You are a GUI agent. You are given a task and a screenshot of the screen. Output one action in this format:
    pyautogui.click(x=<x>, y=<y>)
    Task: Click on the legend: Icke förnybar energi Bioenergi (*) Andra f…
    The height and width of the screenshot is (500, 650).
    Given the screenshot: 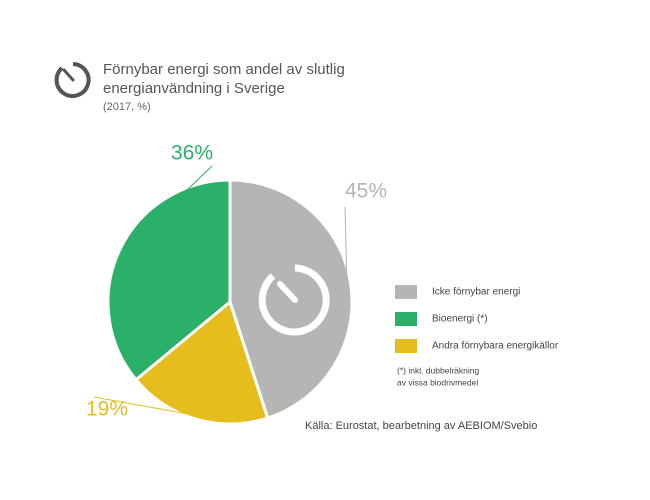 What is the action you would take?
    pyautogui.click(x=477, y=319)
    